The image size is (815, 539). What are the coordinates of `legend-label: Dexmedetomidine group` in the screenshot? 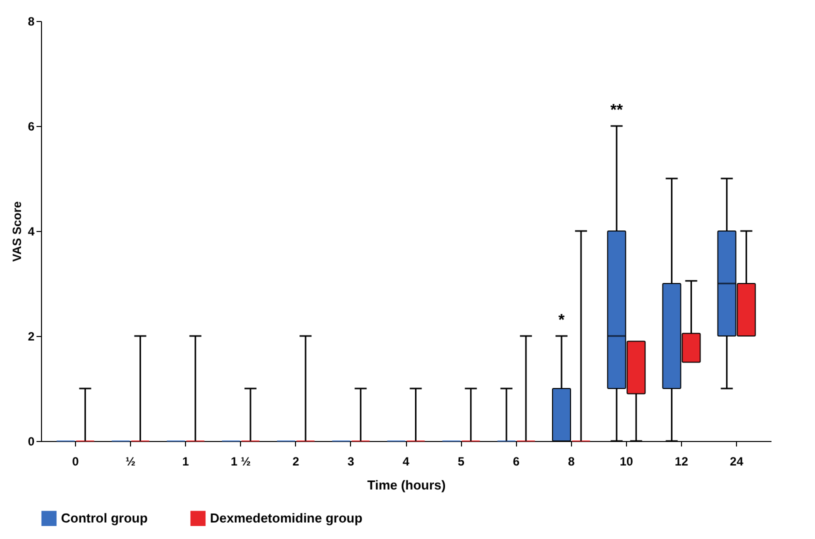 It's located at (286, 518).